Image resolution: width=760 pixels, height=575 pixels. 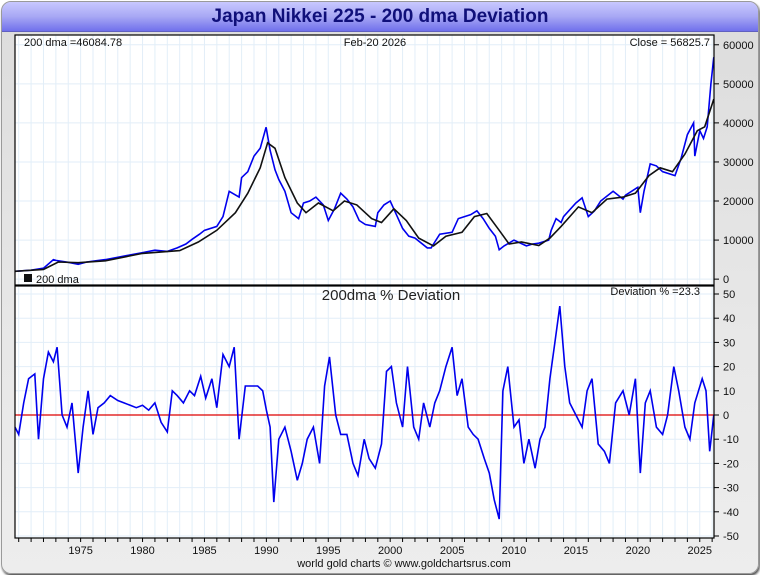 What do you see at coordinates (731, 513) in the screenshot?
I see `y-tick-label: -40` at bounding box center [731, 513].